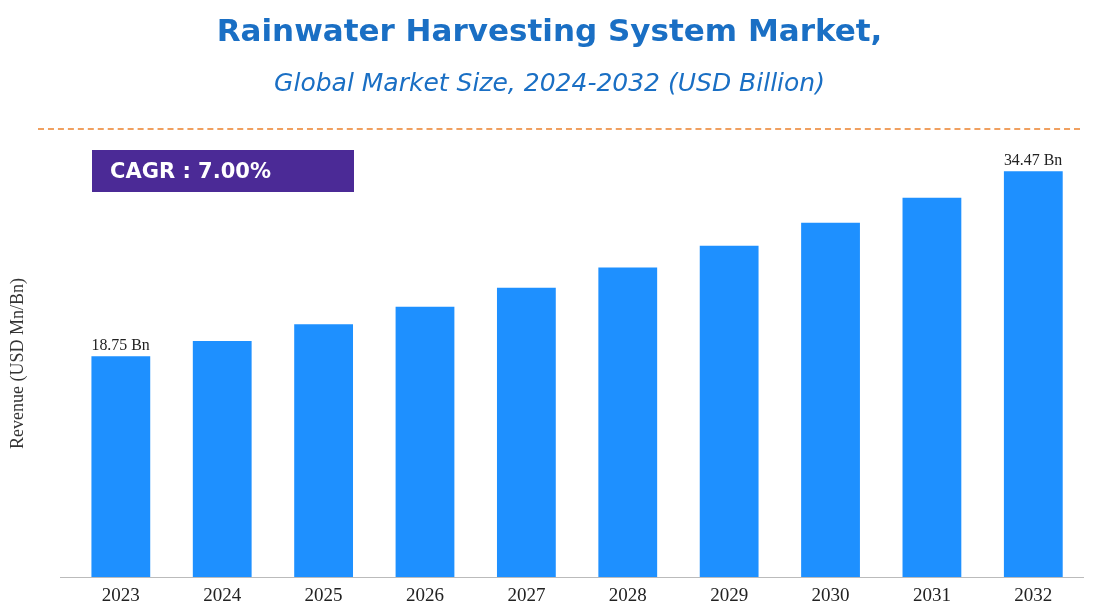 This screenshot has height=613, width=1099. What do you see at coordinates (1033, 159) in the screenshot?
I see `data-label: 34.47 Bn` at bounding box center [1033, 159].